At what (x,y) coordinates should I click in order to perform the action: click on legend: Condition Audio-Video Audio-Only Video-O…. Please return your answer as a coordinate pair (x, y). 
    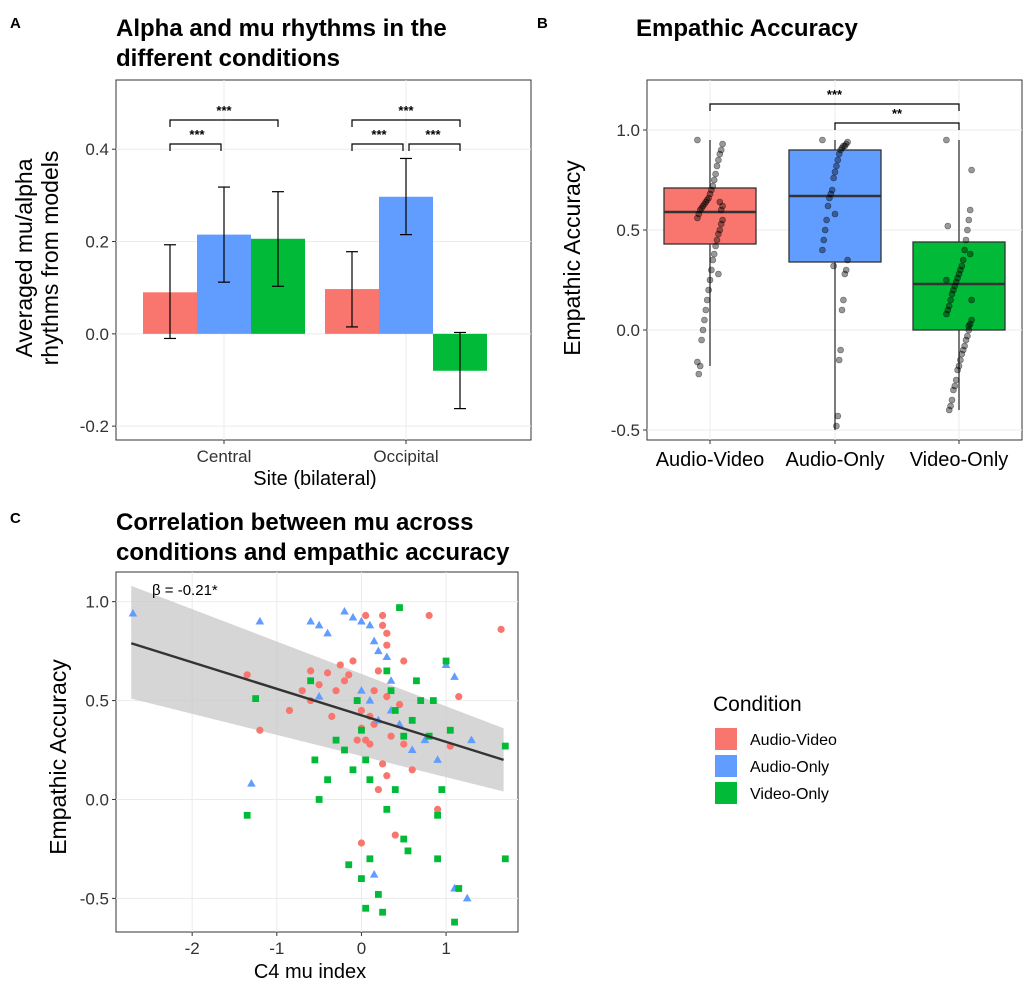
    Looking at the image, I should click on (775, 748).